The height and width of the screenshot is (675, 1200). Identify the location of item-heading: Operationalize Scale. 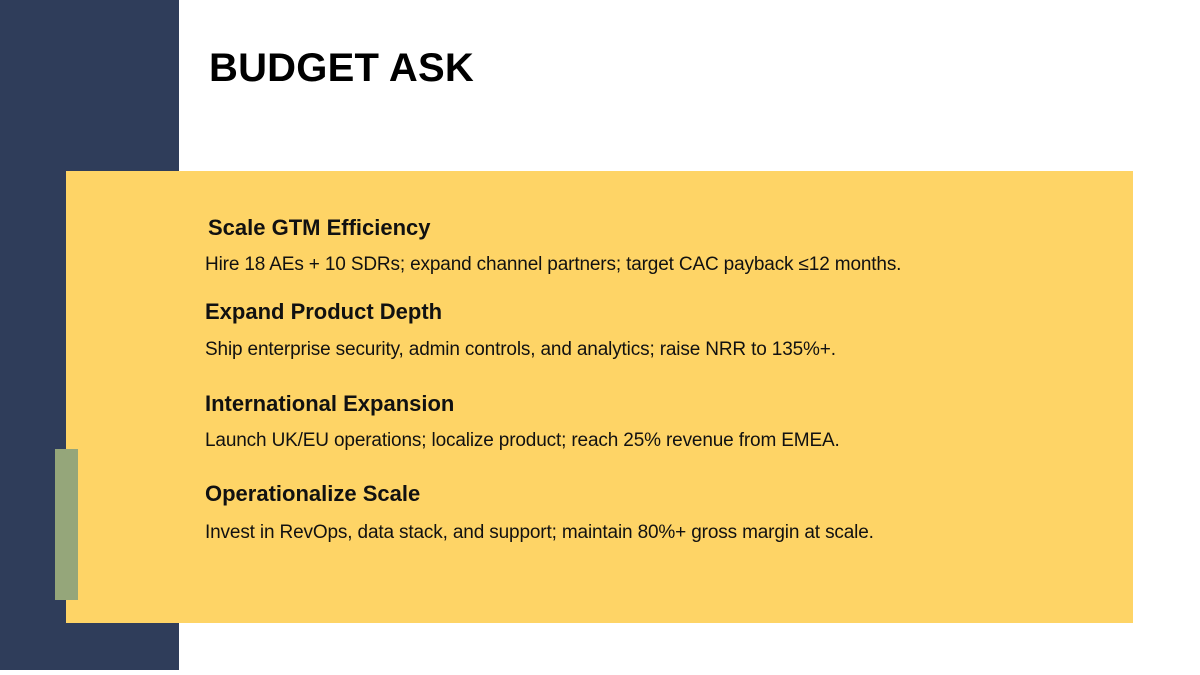
(313, 493).